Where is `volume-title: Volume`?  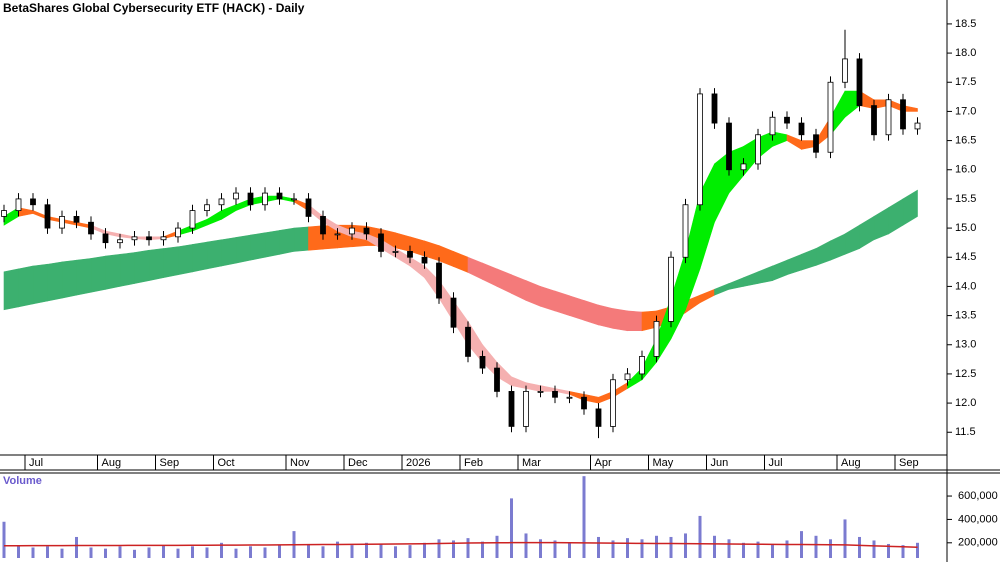 volume-title: Volume is located at coordinates (22, 481).